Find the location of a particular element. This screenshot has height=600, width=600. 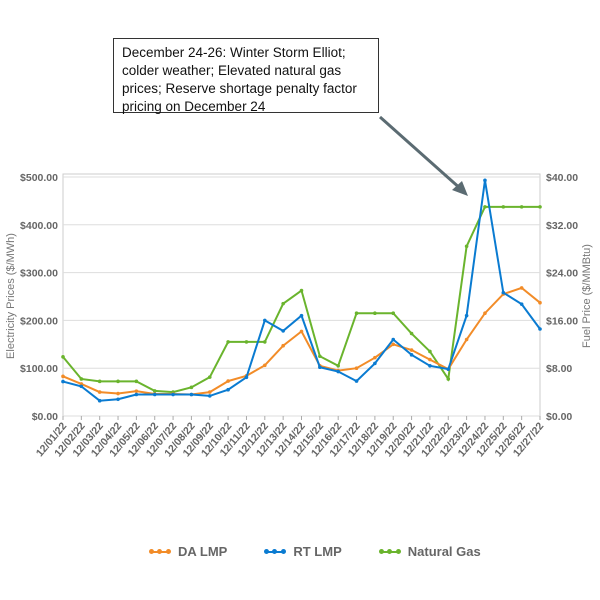

legend-item: Natural Gas is located at coordinates (429, 551).